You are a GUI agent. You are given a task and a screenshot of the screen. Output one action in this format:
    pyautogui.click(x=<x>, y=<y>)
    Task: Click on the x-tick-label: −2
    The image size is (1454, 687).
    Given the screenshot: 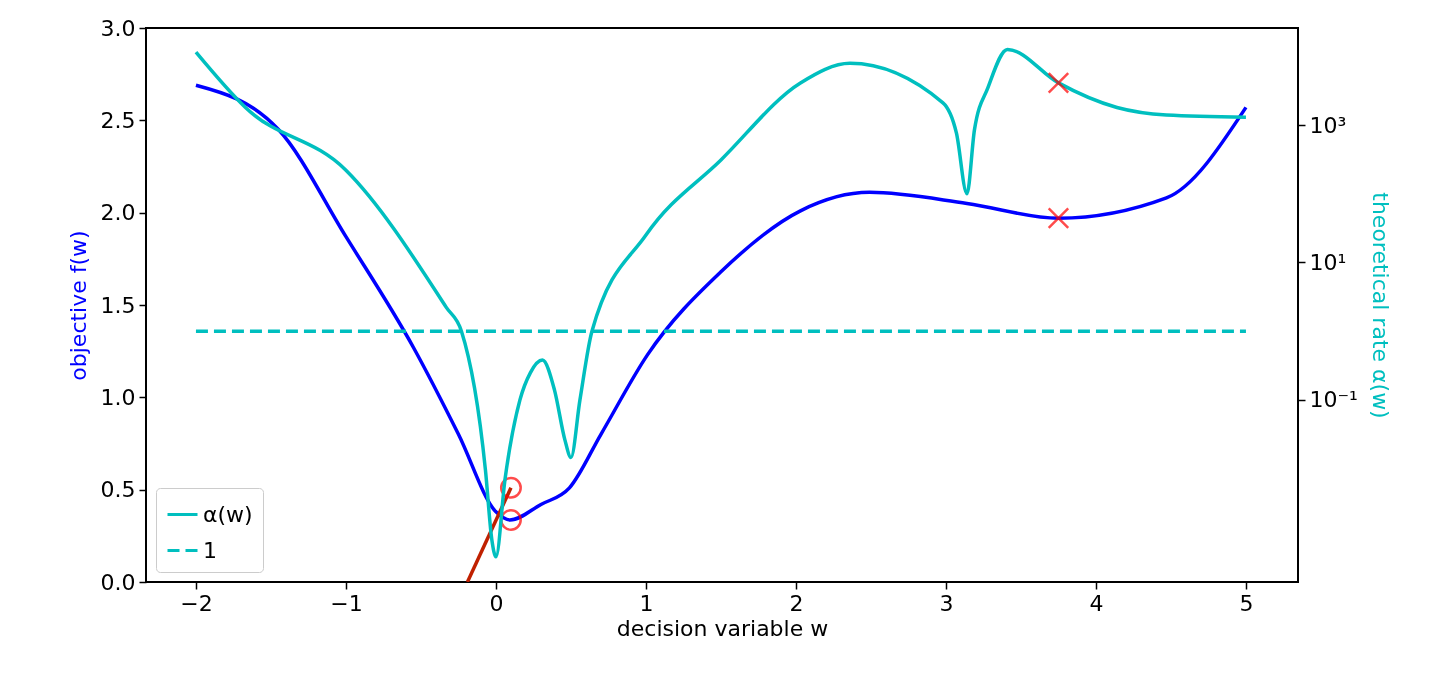 What is the action you would take?
    pyautogui.click(x=196, y=603)
    